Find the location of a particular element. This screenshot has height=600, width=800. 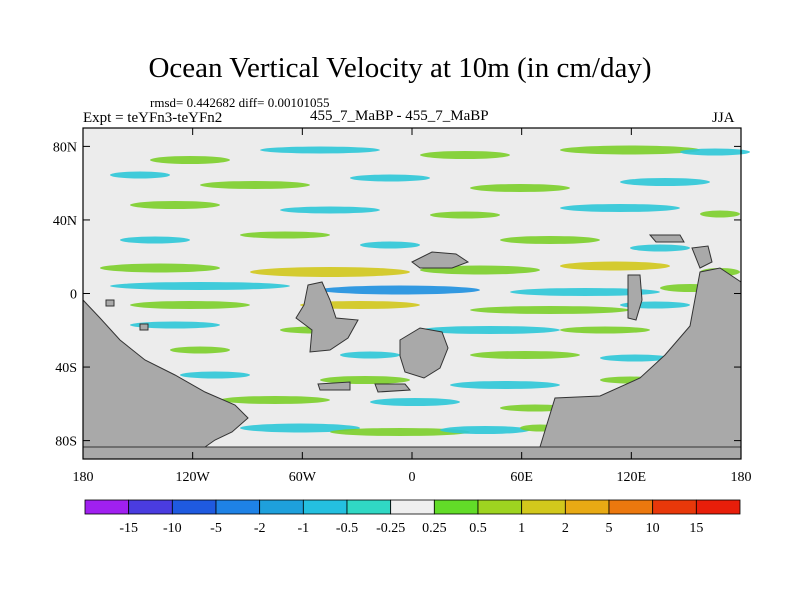

lat-tick-label: 80S is located at coordinates (66, 442).